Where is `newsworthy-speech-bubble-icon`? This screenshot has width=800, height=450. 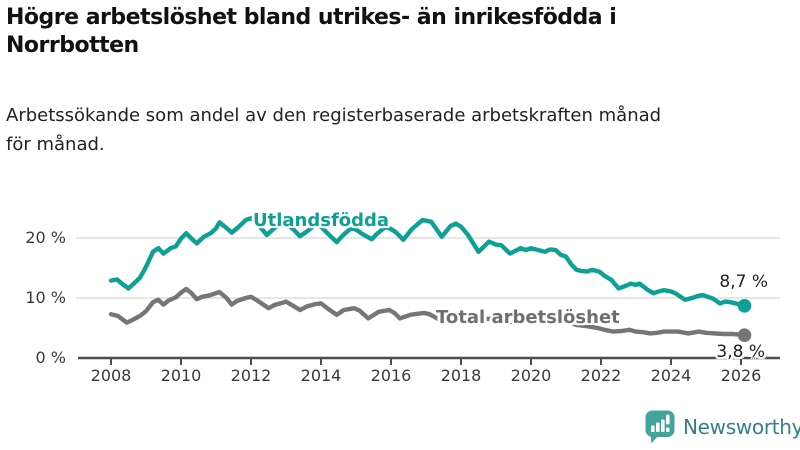 newsworthy-speech-bubble-icon is located at coordinates (660, 427).